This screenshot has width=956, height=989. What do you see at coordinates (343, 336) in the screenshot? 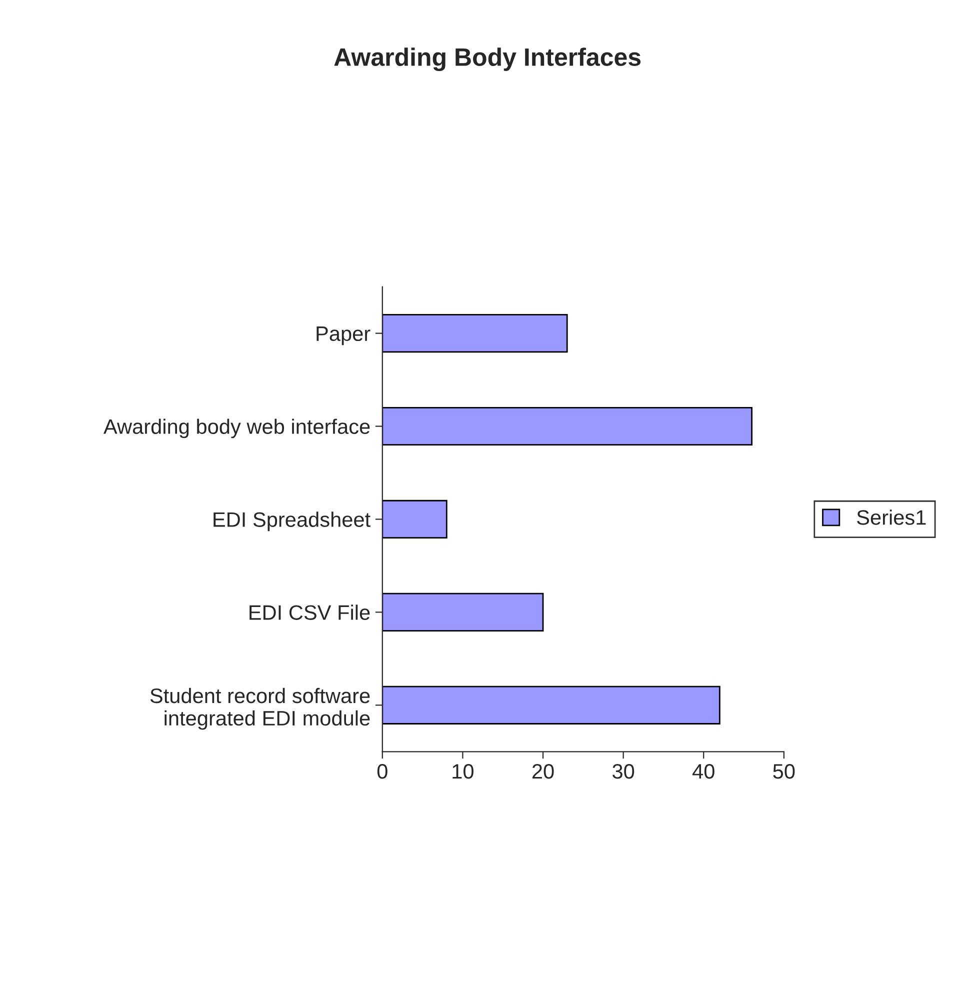
I see `y-tick-label: Paper` at bounding box center [343, 336].